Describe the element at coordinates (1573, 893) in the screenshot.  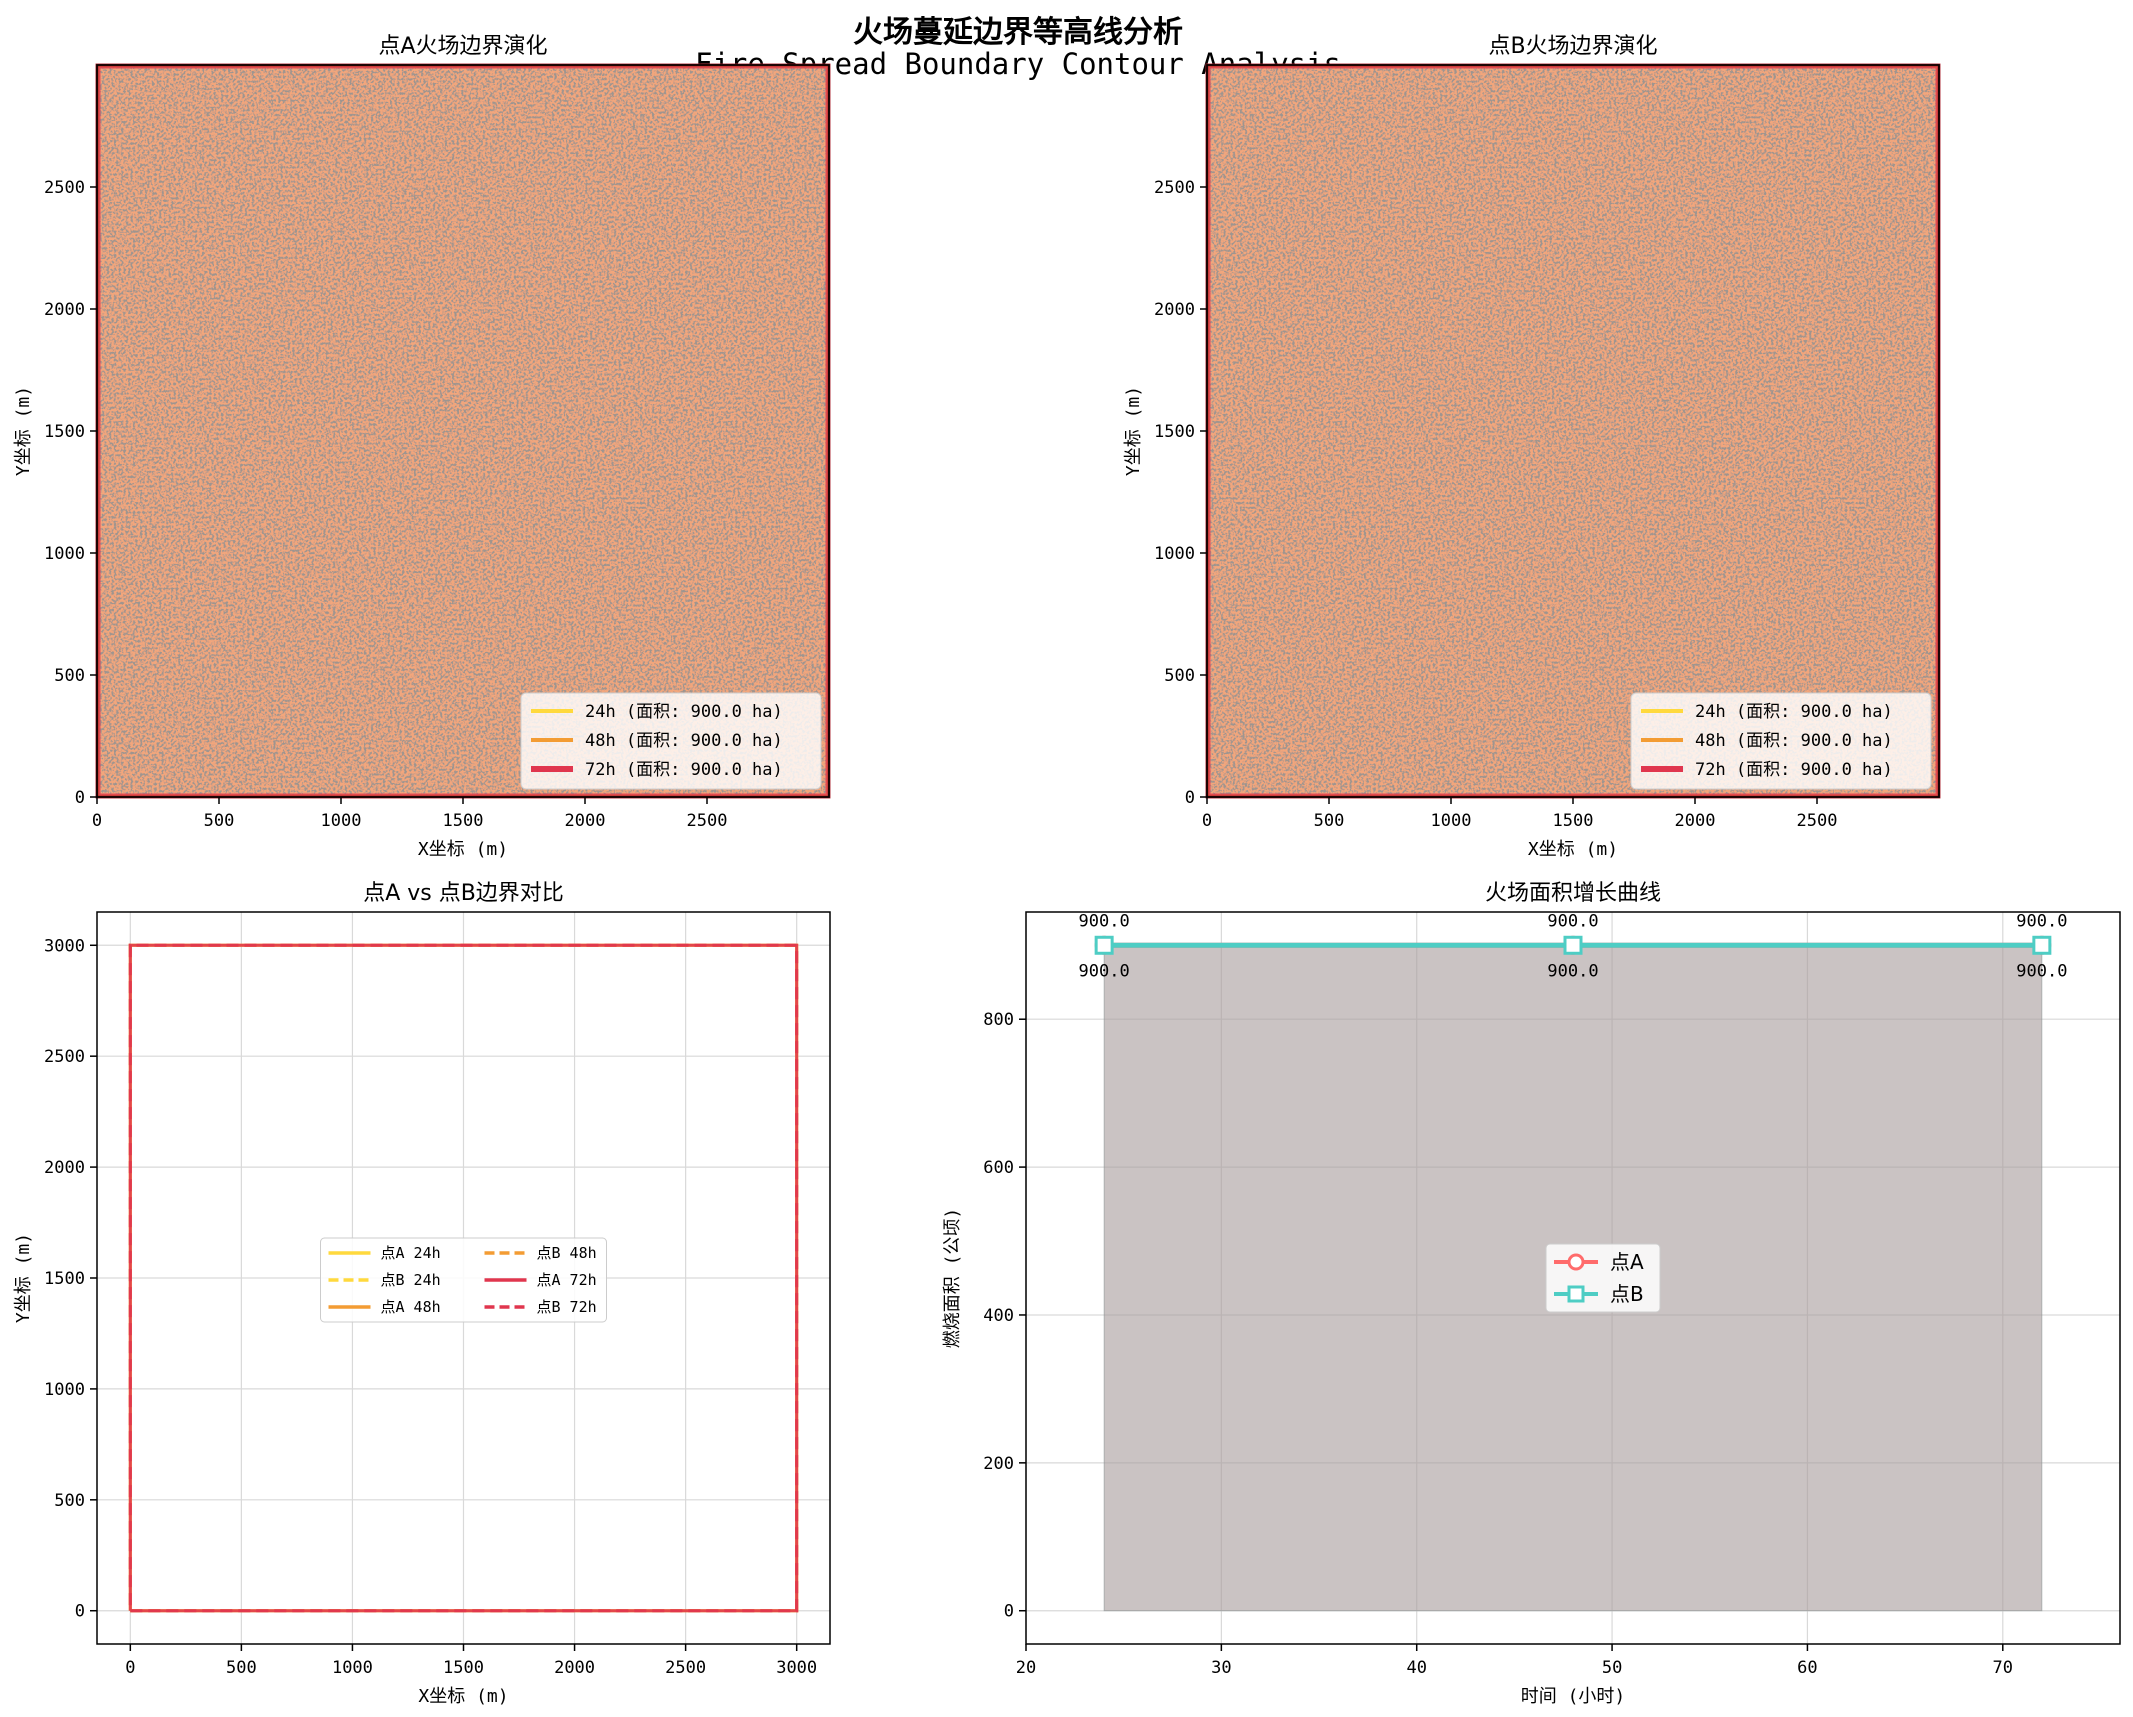
I see `axes-title: 火场面积增长曲线` at that location.